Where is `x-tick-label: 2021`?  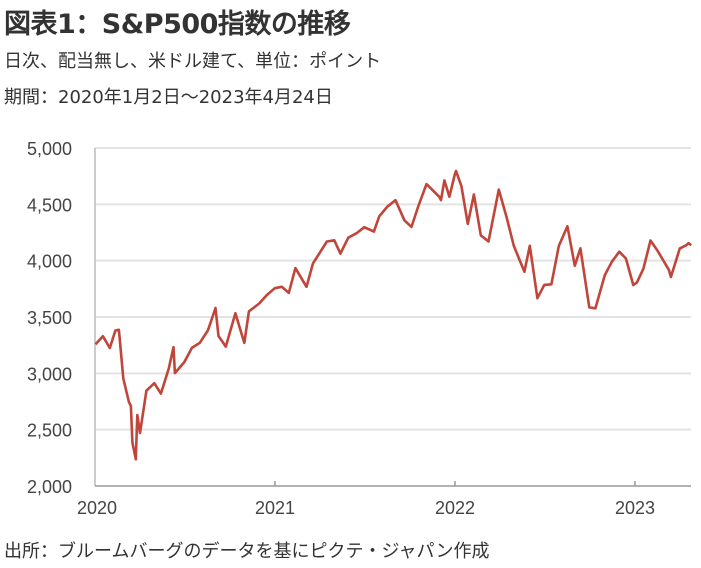
x-tick-label: 2021 is located at coordinates (275, 508).